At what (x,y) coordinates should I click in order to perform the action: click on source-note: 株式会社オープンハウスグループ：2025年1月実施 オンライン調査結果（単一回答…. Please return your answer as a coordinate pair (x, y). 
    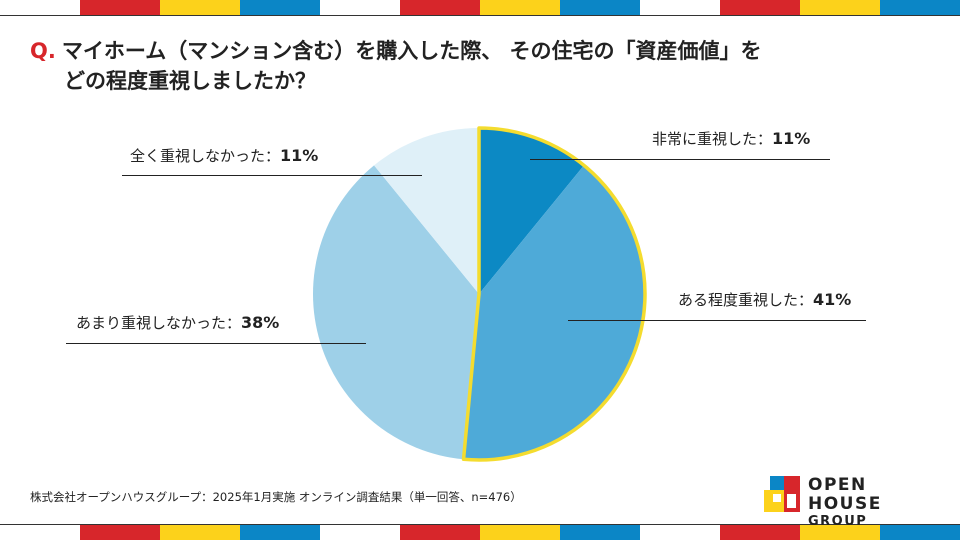
    Looking at the image, I should click on (276, 497).